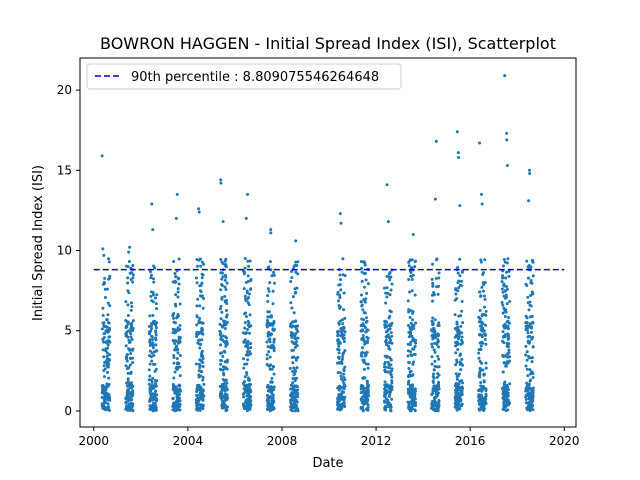 The height and width of the screenshot is (480, 640). Describe the element at coordinates (329, 437) in the screenshot. I see `x-axis: 2000 2004 2008 2012 2016 2020` at that location.